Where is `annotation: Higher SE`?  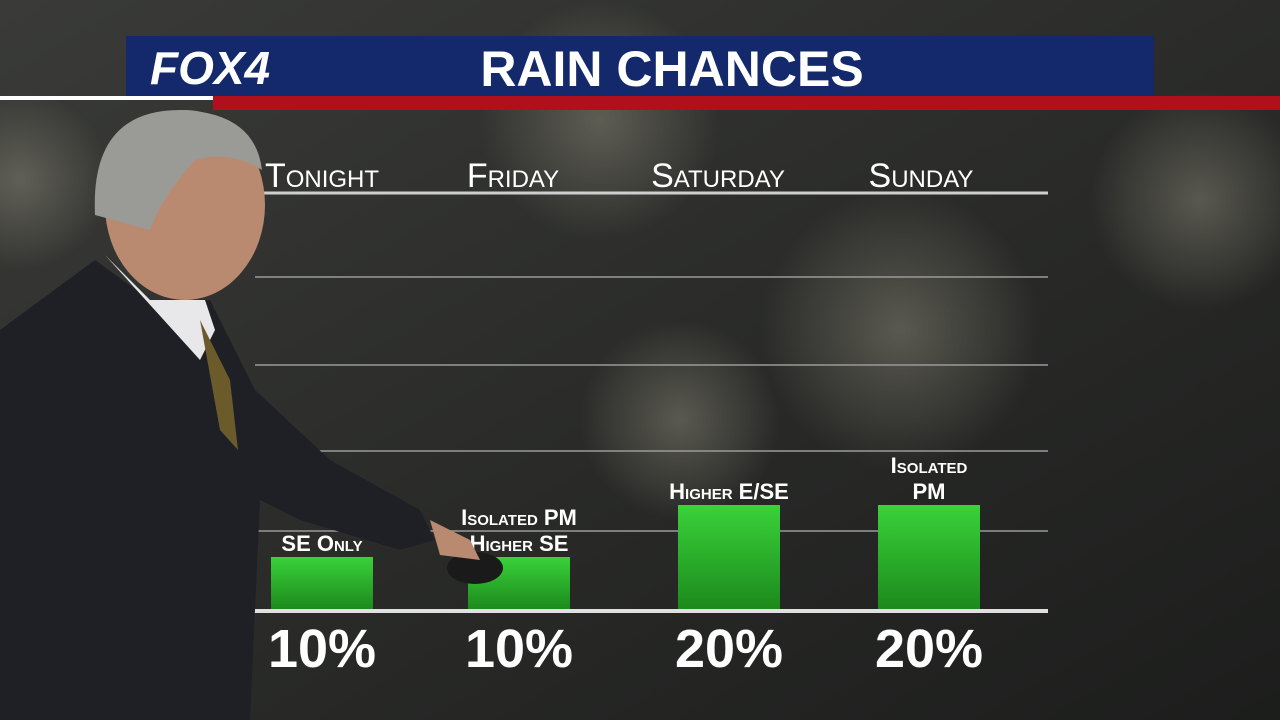
annotation: Higher SE is located at coordinates (519, 543).